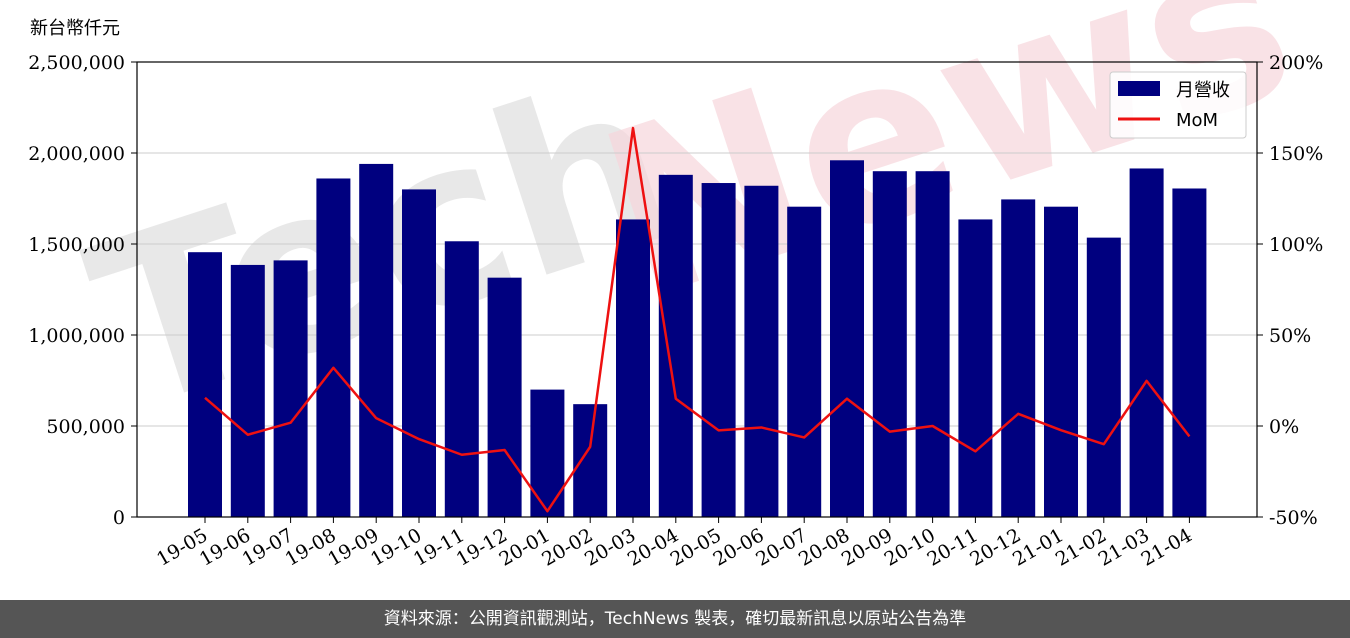  I want to click on y-right-tick-label: 50%, so click(1290, 336).